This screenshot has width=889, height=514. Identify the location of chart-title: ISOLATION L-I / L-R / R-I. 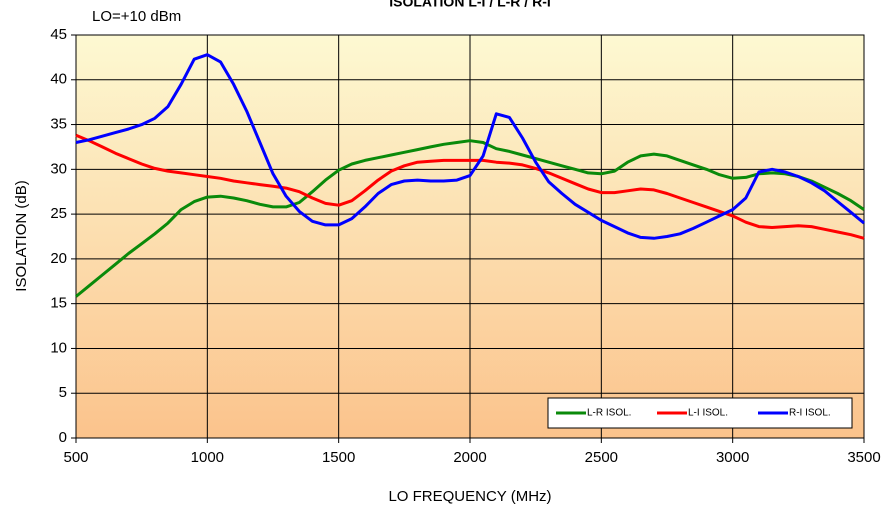
(470, 5).